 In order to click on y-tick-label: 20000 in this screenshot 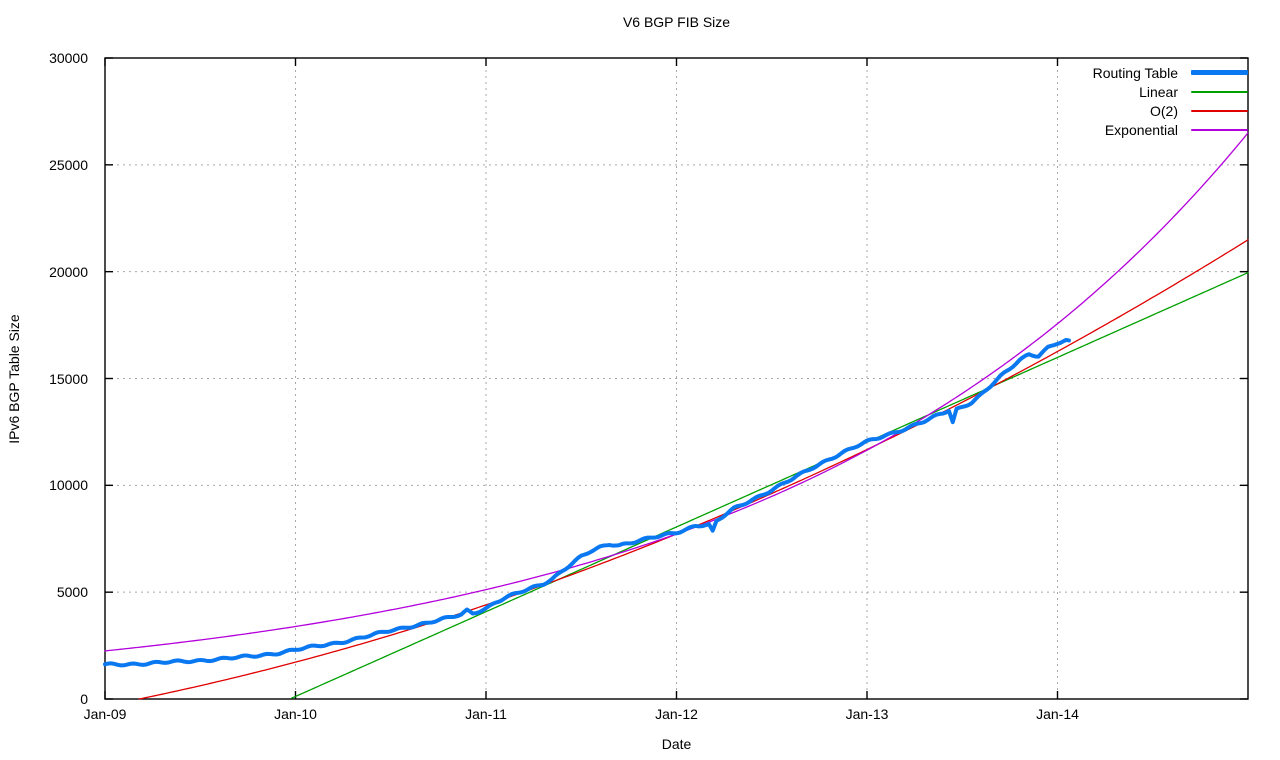, I will do `click(68, 271)`.